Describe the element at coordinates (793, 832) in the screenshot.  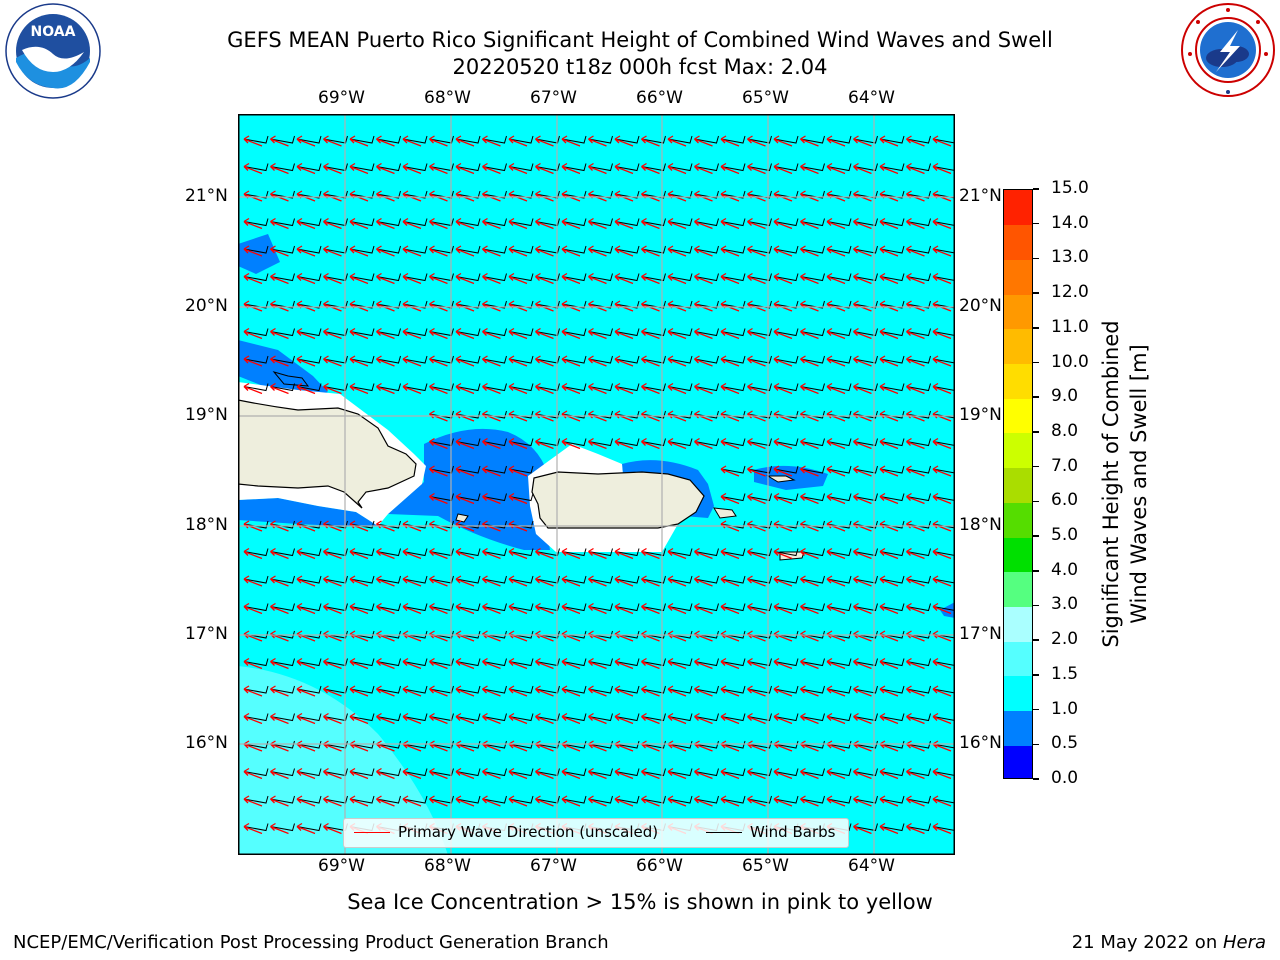
I see `legend-label-wind: Wind Barbs` at that location.